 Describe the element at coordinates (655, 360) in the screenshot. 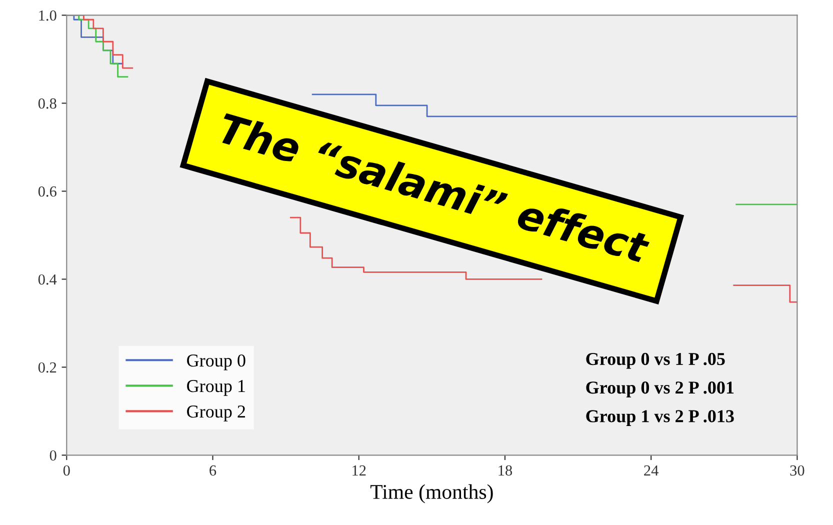

I see `annotation: Group 0 vs 1 P .05` at that location.